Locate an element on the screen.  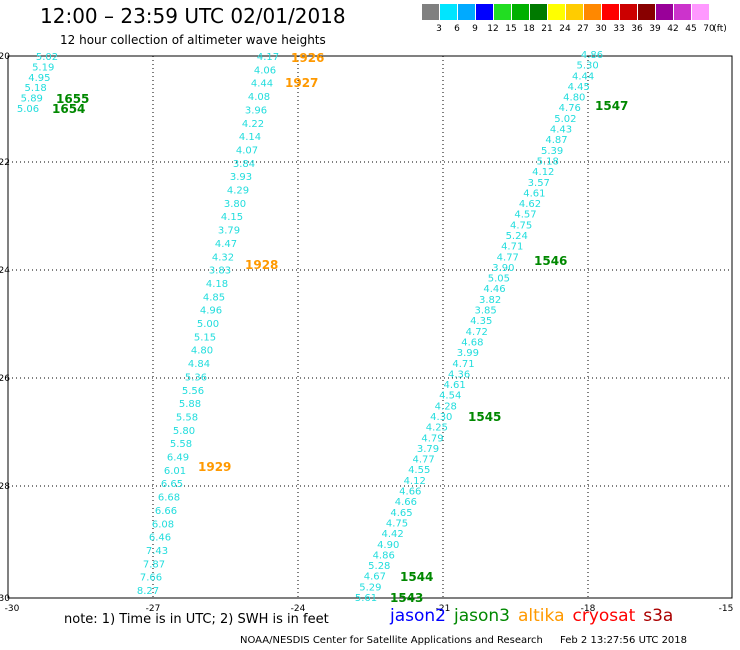
wave-height-value: 6.46 is located at coordinates (160, 538).